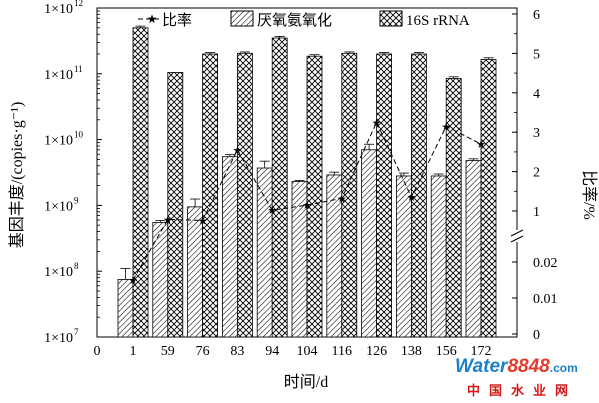  What do you see at coordinates (536, 15) in the screenshot?
I see `y2-tick-label: 6` at bounding box center [536, 15].